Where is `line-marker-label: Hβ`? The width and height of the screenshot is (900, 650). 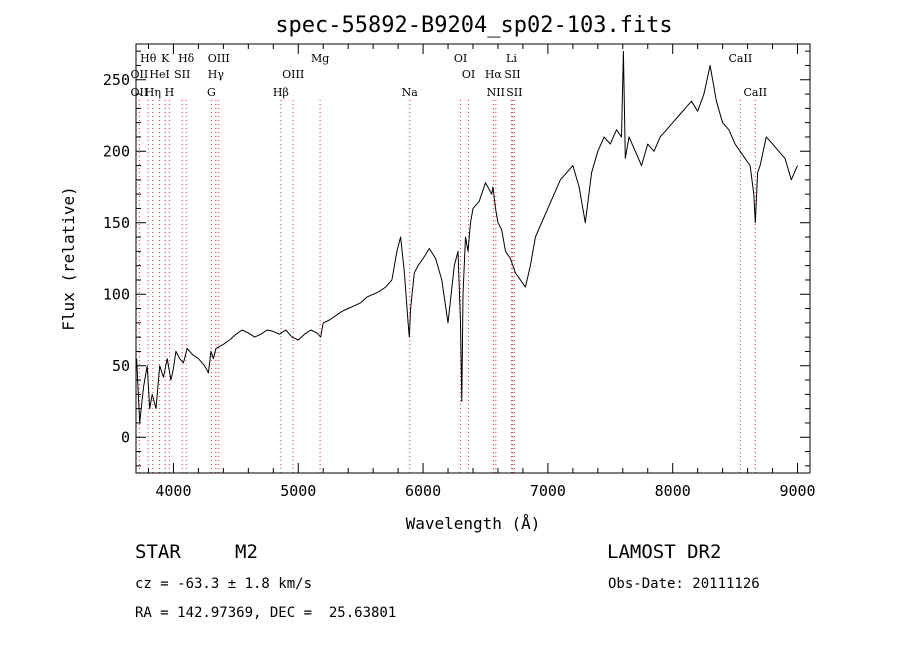 line-marker-label: Hβ is located at coordinates (281, 92).